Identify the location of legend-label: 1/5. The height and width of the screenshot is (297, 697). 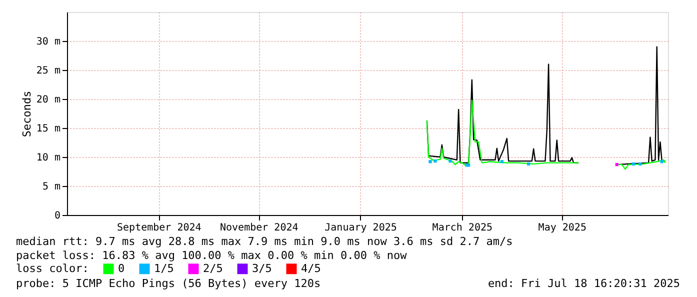
(164, 268).